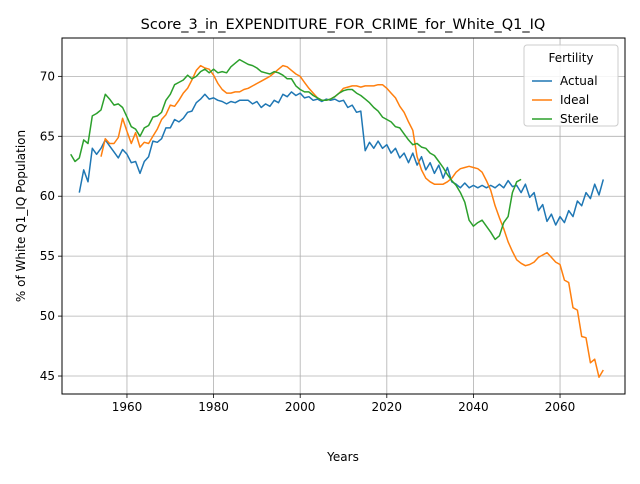 Image resolution: width=640 pixels, height=484 pixels. I want to click on legend-title: Fertility, so click(570, 58).